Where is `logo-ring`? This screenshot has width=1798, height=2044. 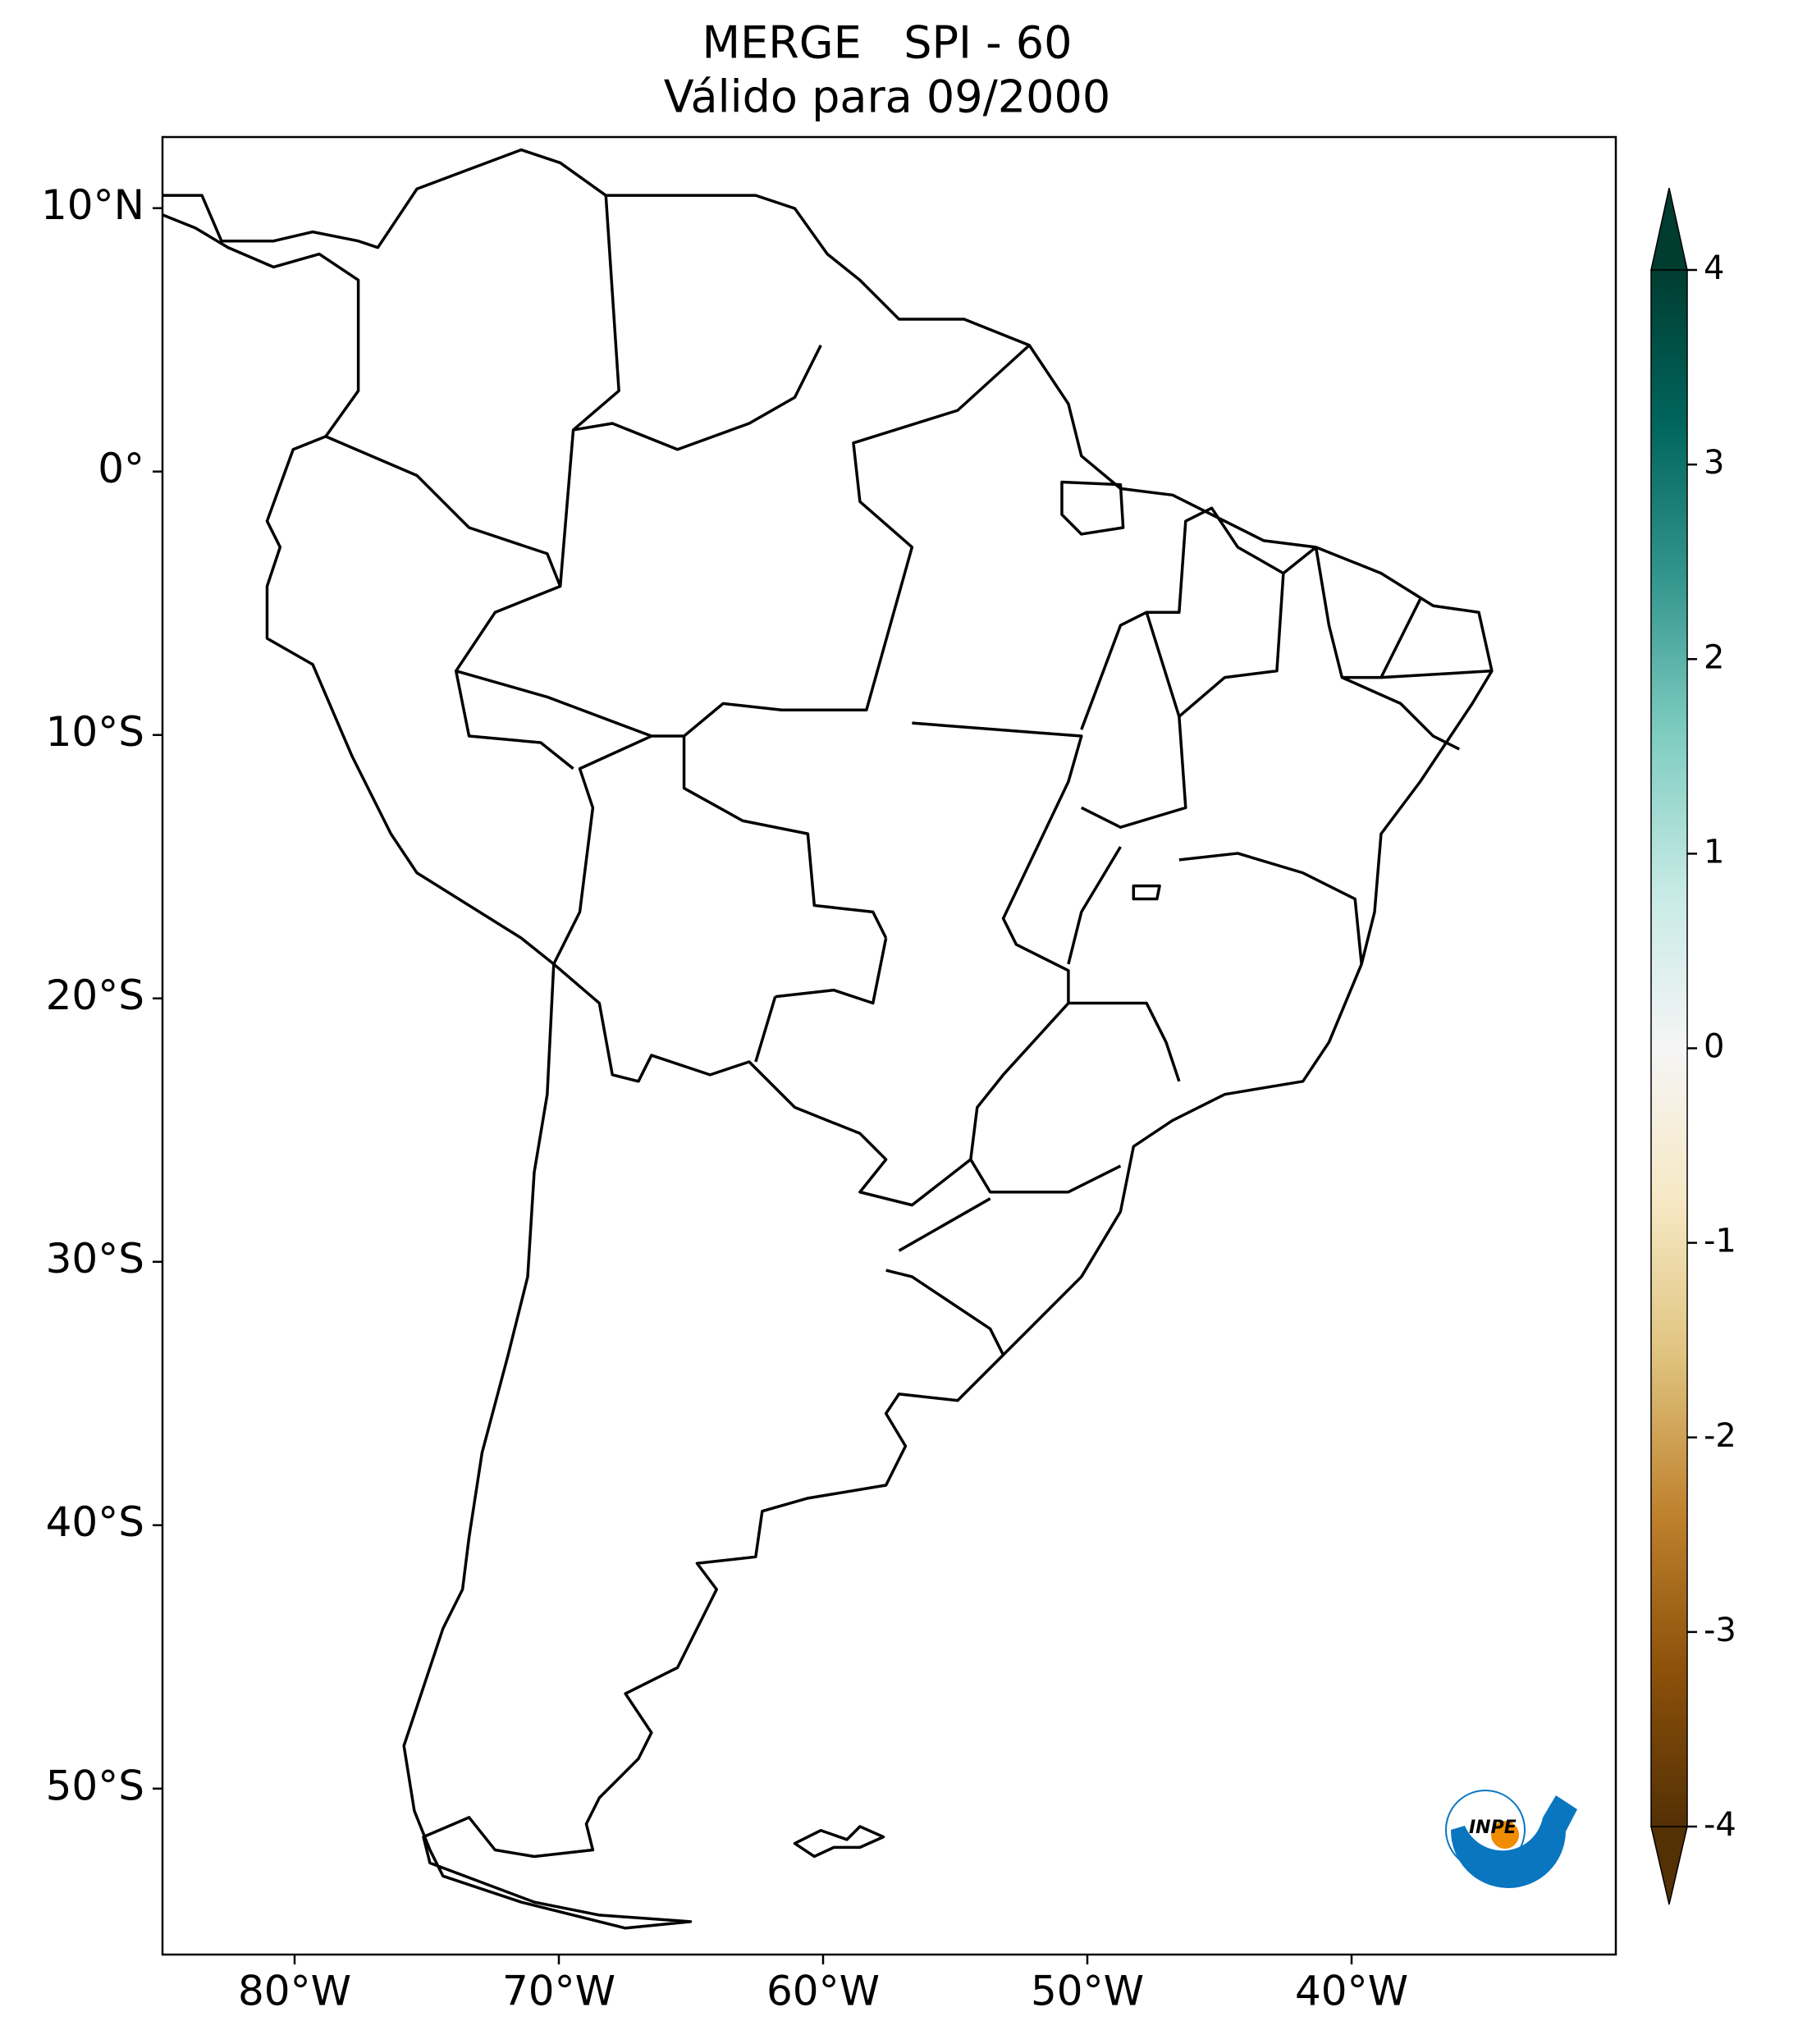
logo-ring is located at coordinates (1485, 1830).